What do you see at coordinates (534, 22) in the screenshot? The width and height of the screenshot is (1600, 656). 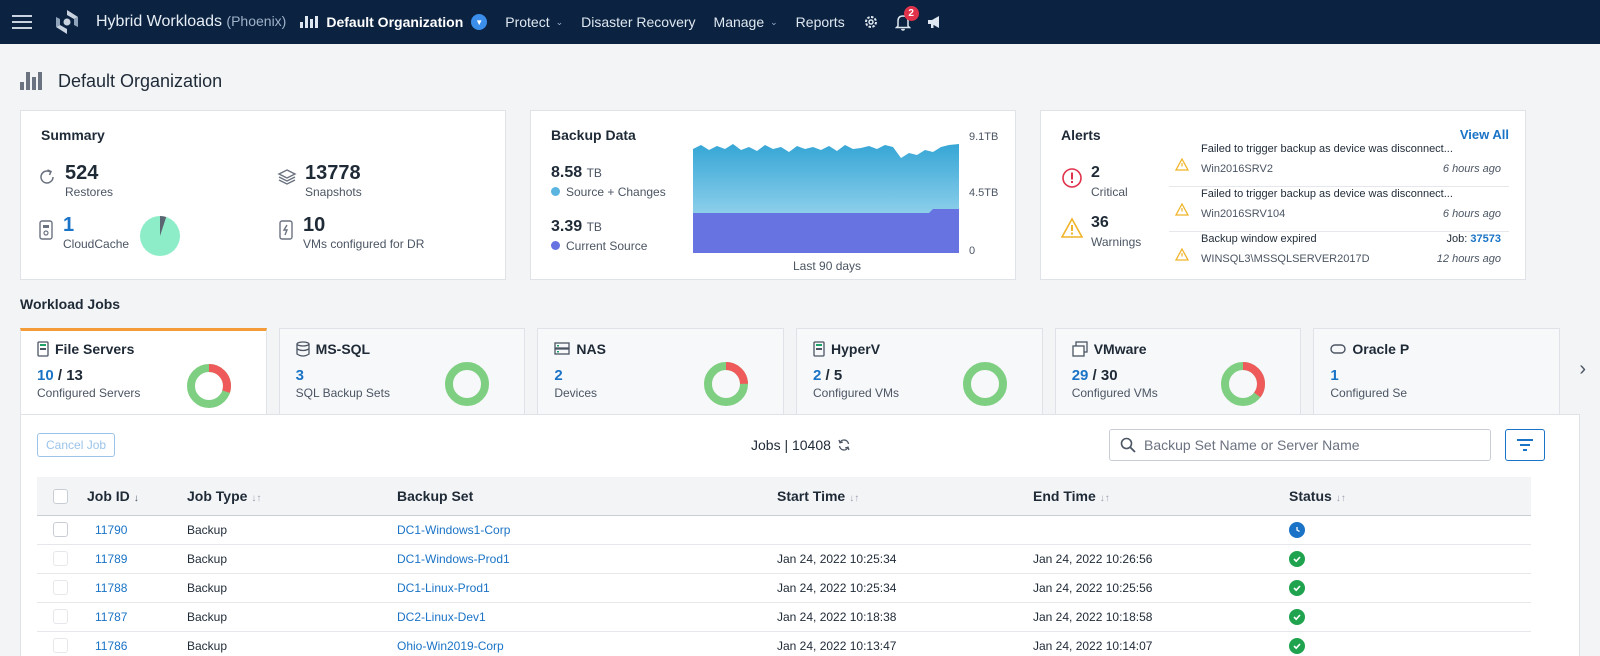 I see `nav-protect: Protect ⌄` at bounding box center [534, 22].